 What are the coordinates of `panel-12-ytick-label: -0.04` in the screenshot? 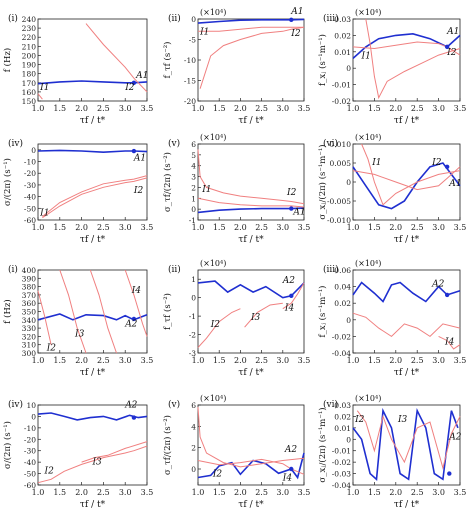 It's located at (341, 485).